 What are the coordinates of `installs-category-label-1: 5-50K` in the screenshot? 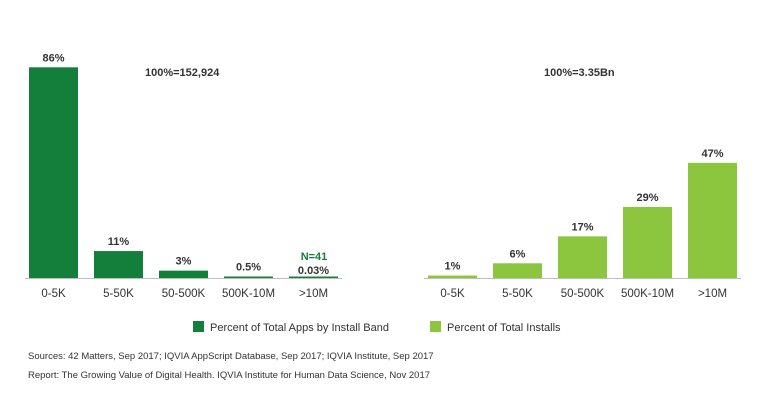 It's located at (517, 294).